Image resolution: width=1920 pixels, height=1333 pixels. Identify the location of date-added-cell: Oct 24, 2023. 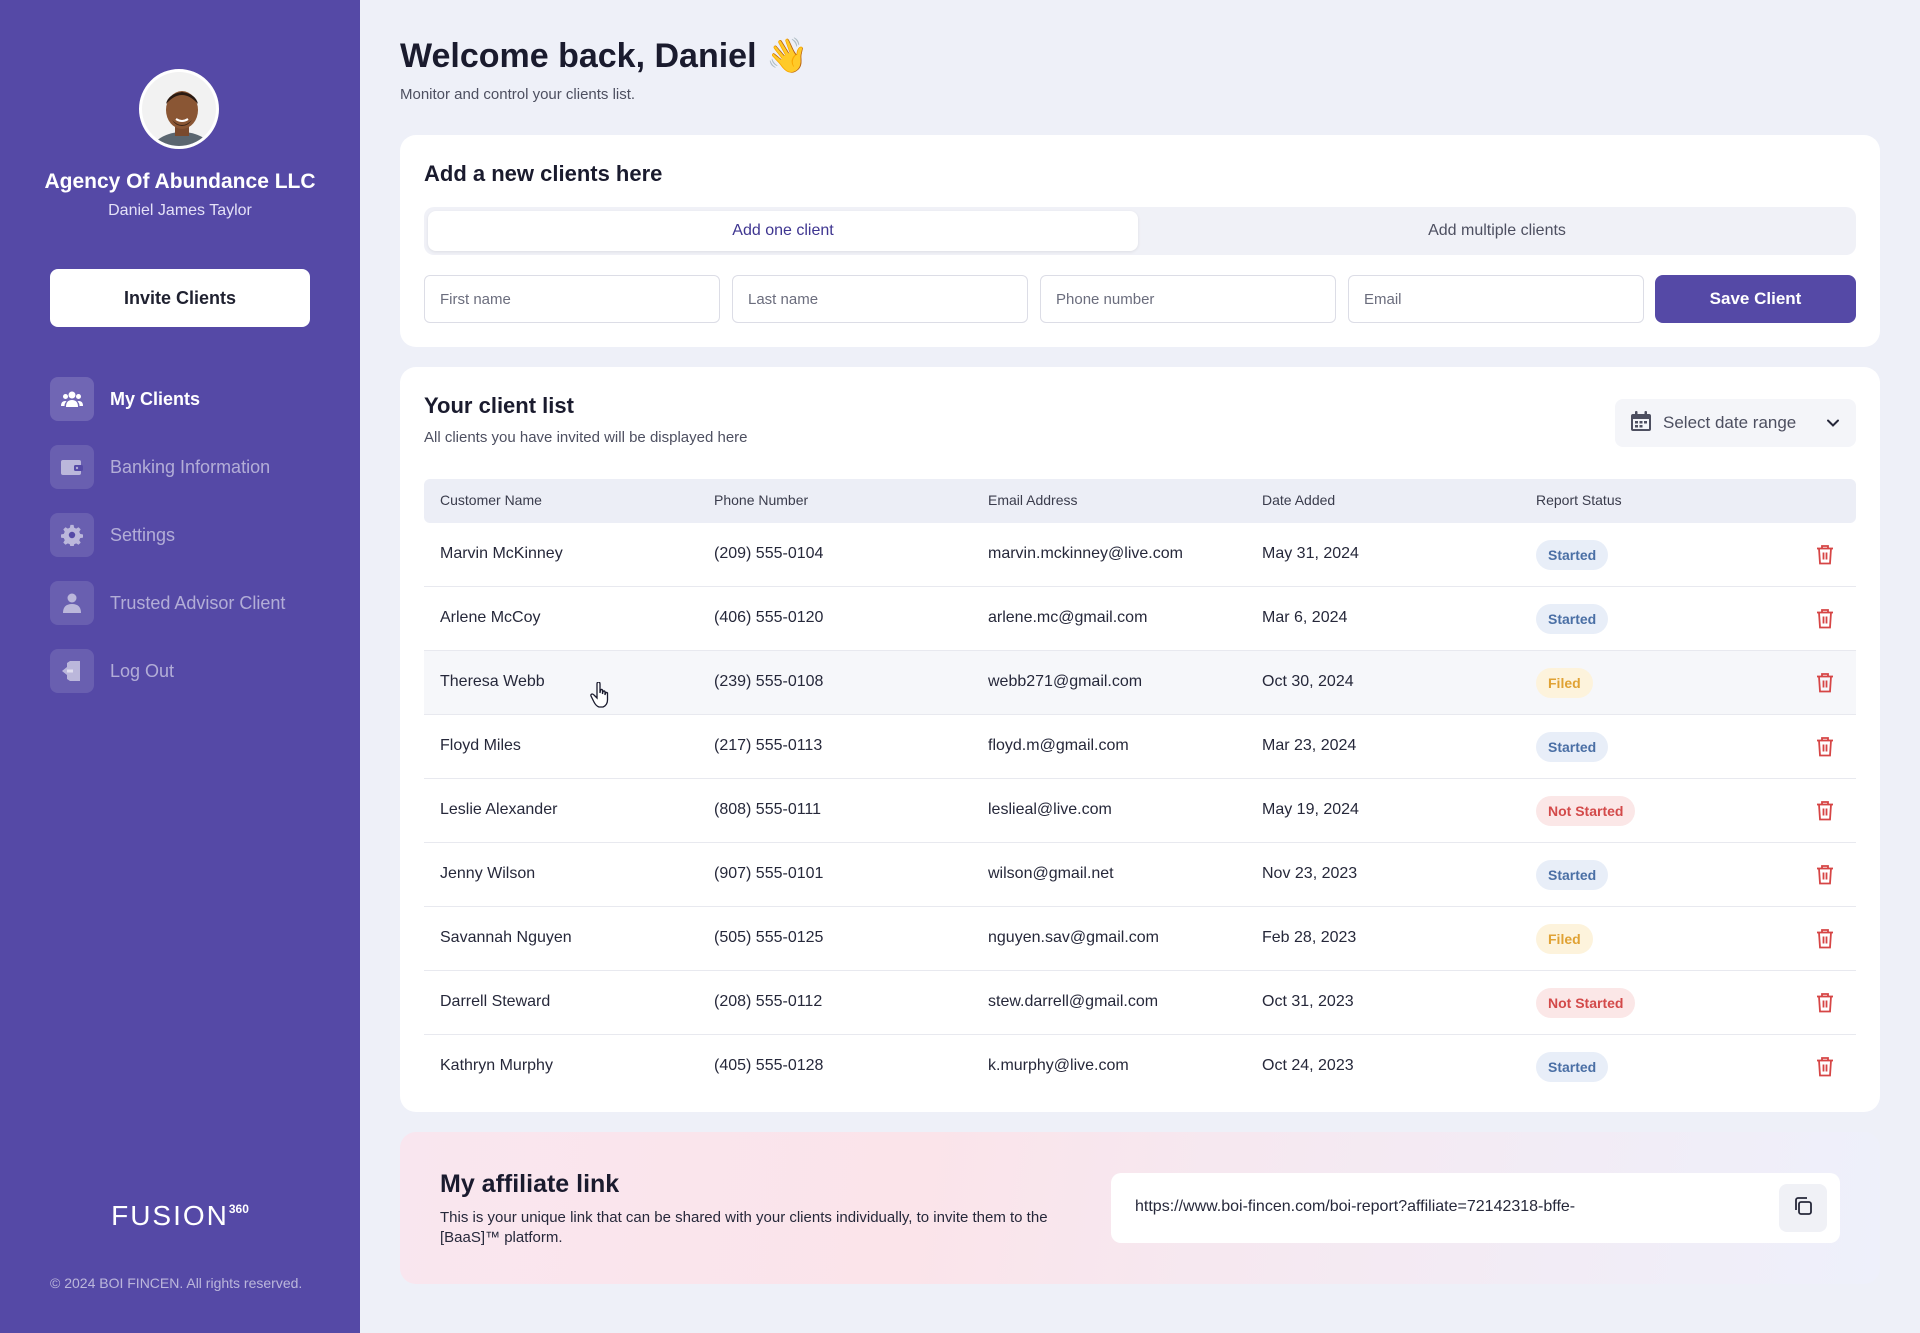
(1308, 1065).